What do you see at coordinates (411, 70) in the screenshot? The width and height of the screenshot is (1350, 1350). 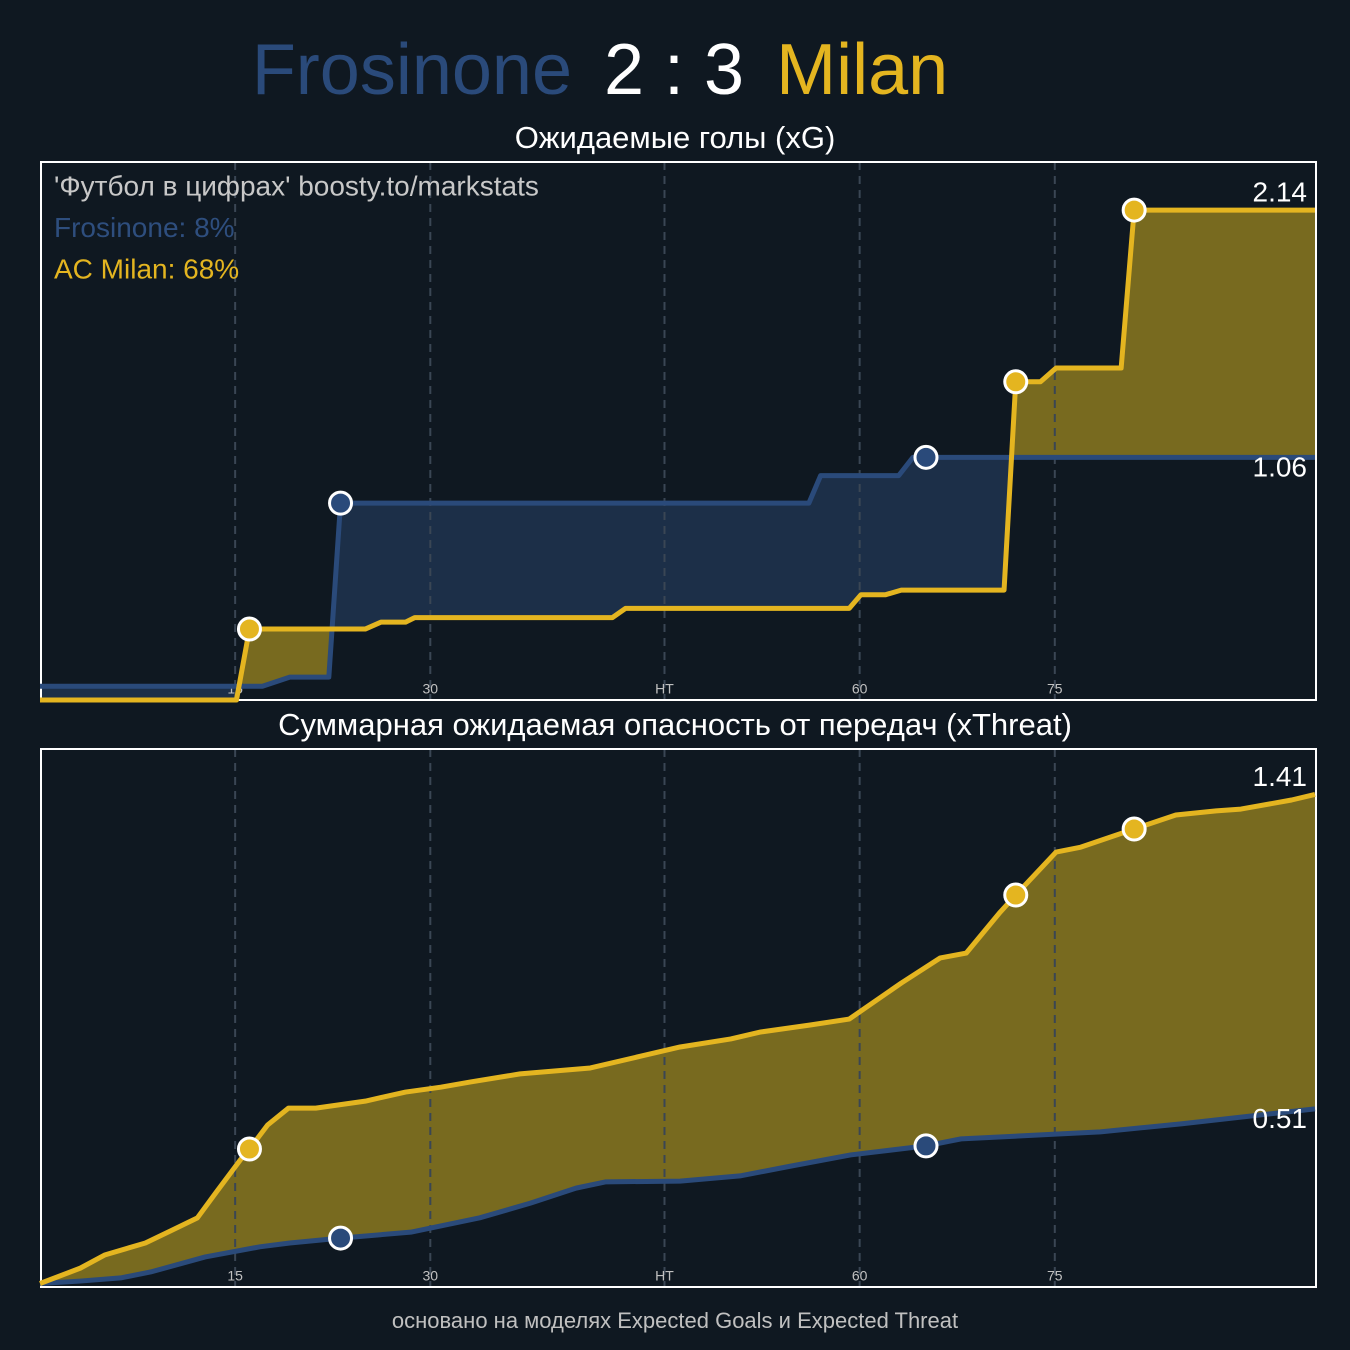 I see `home-team: Frosinone` at bounding box center [411, 70].